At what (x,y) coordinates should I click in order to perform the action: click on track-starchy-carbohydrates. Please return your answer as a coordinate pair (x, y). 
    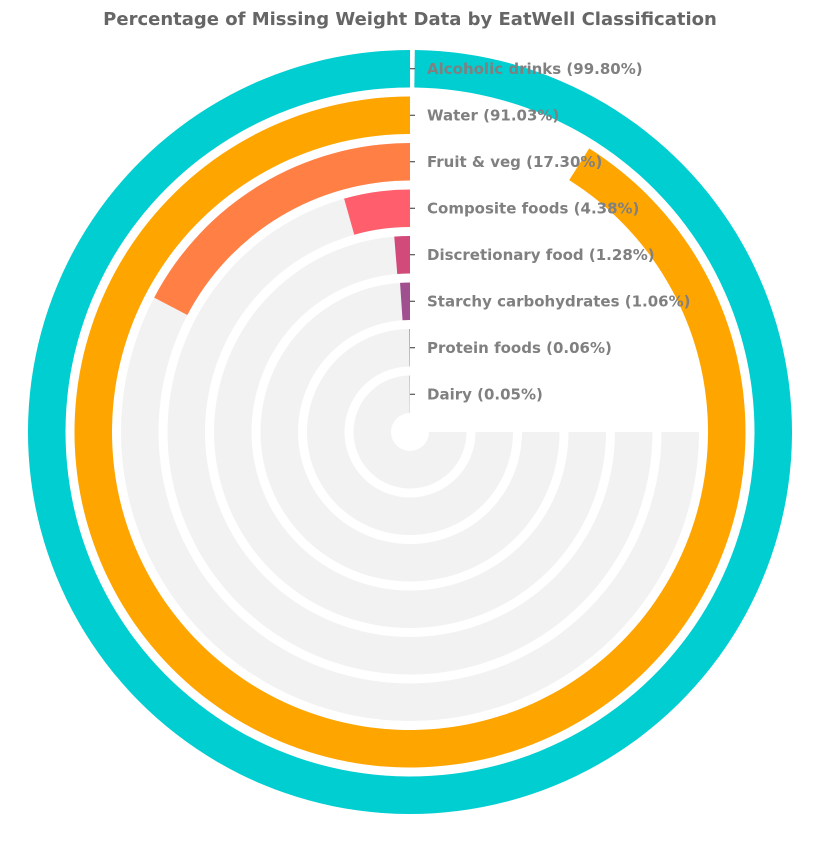
    Looking at the image, I should click on (410, 432).